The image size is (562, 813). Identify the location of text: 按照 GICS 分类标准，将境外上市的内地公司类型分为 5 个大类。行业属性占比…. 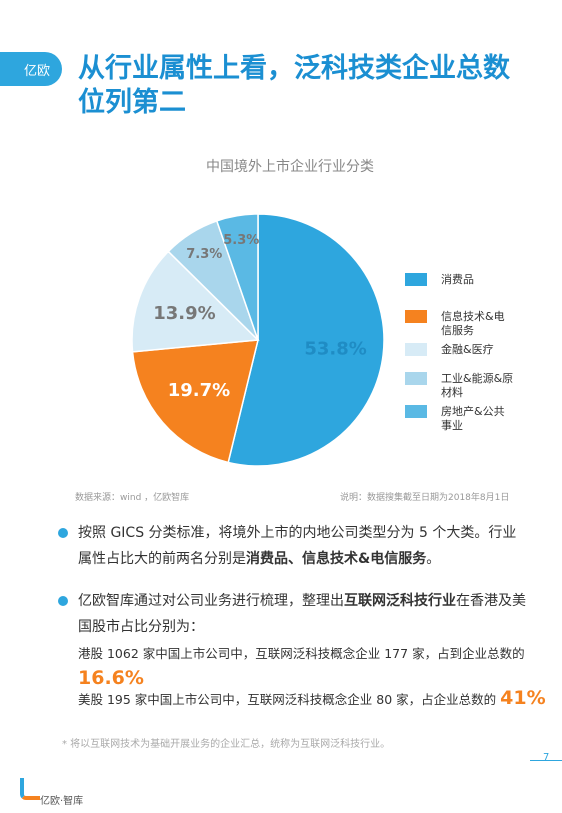
(297, 546).